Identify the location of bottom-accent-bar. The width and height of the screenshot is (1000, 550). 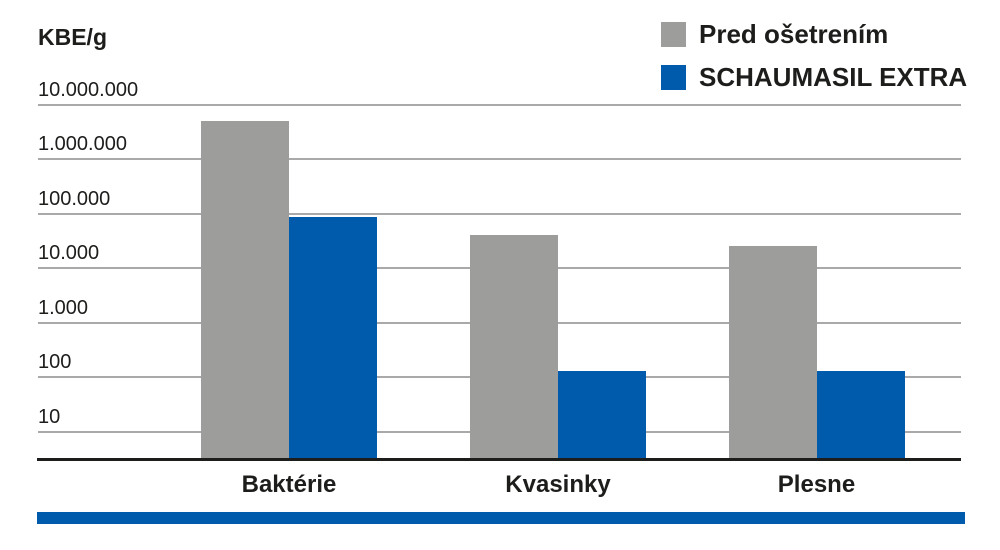
(501, 518).